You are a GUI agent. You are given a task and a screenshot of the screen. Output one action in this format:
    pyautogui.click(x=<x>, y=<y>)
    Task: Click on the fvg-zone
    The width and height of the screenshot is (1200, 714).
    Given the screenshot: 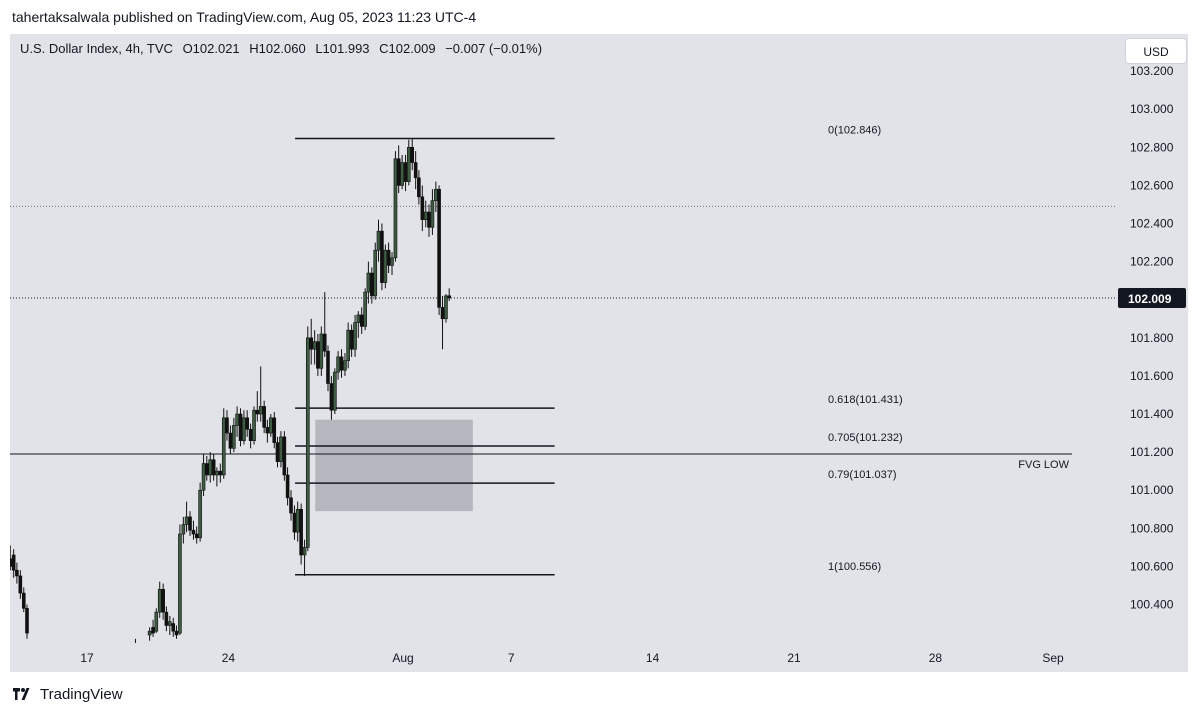 What is the action you would take?
    pyautogui.click(x=394, y=465)
    